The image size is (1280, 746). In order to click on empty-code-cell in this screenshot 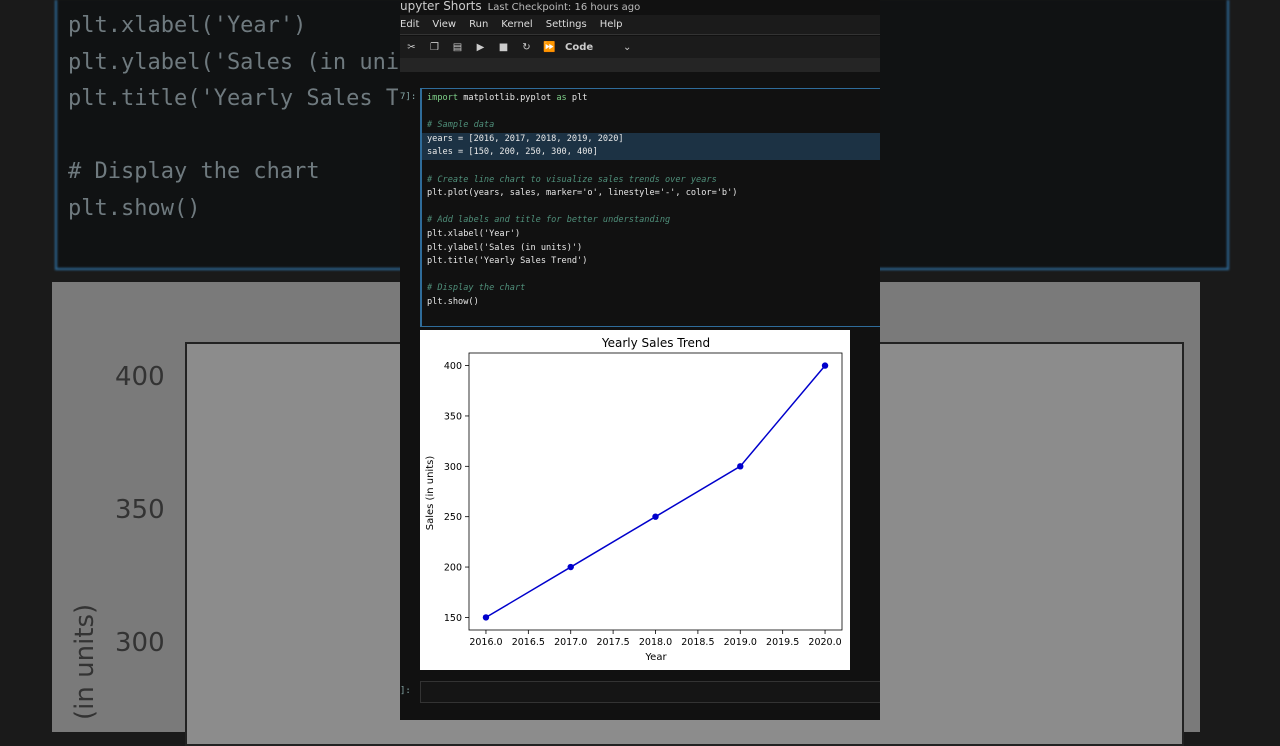, I will do `click(650, 692)`.